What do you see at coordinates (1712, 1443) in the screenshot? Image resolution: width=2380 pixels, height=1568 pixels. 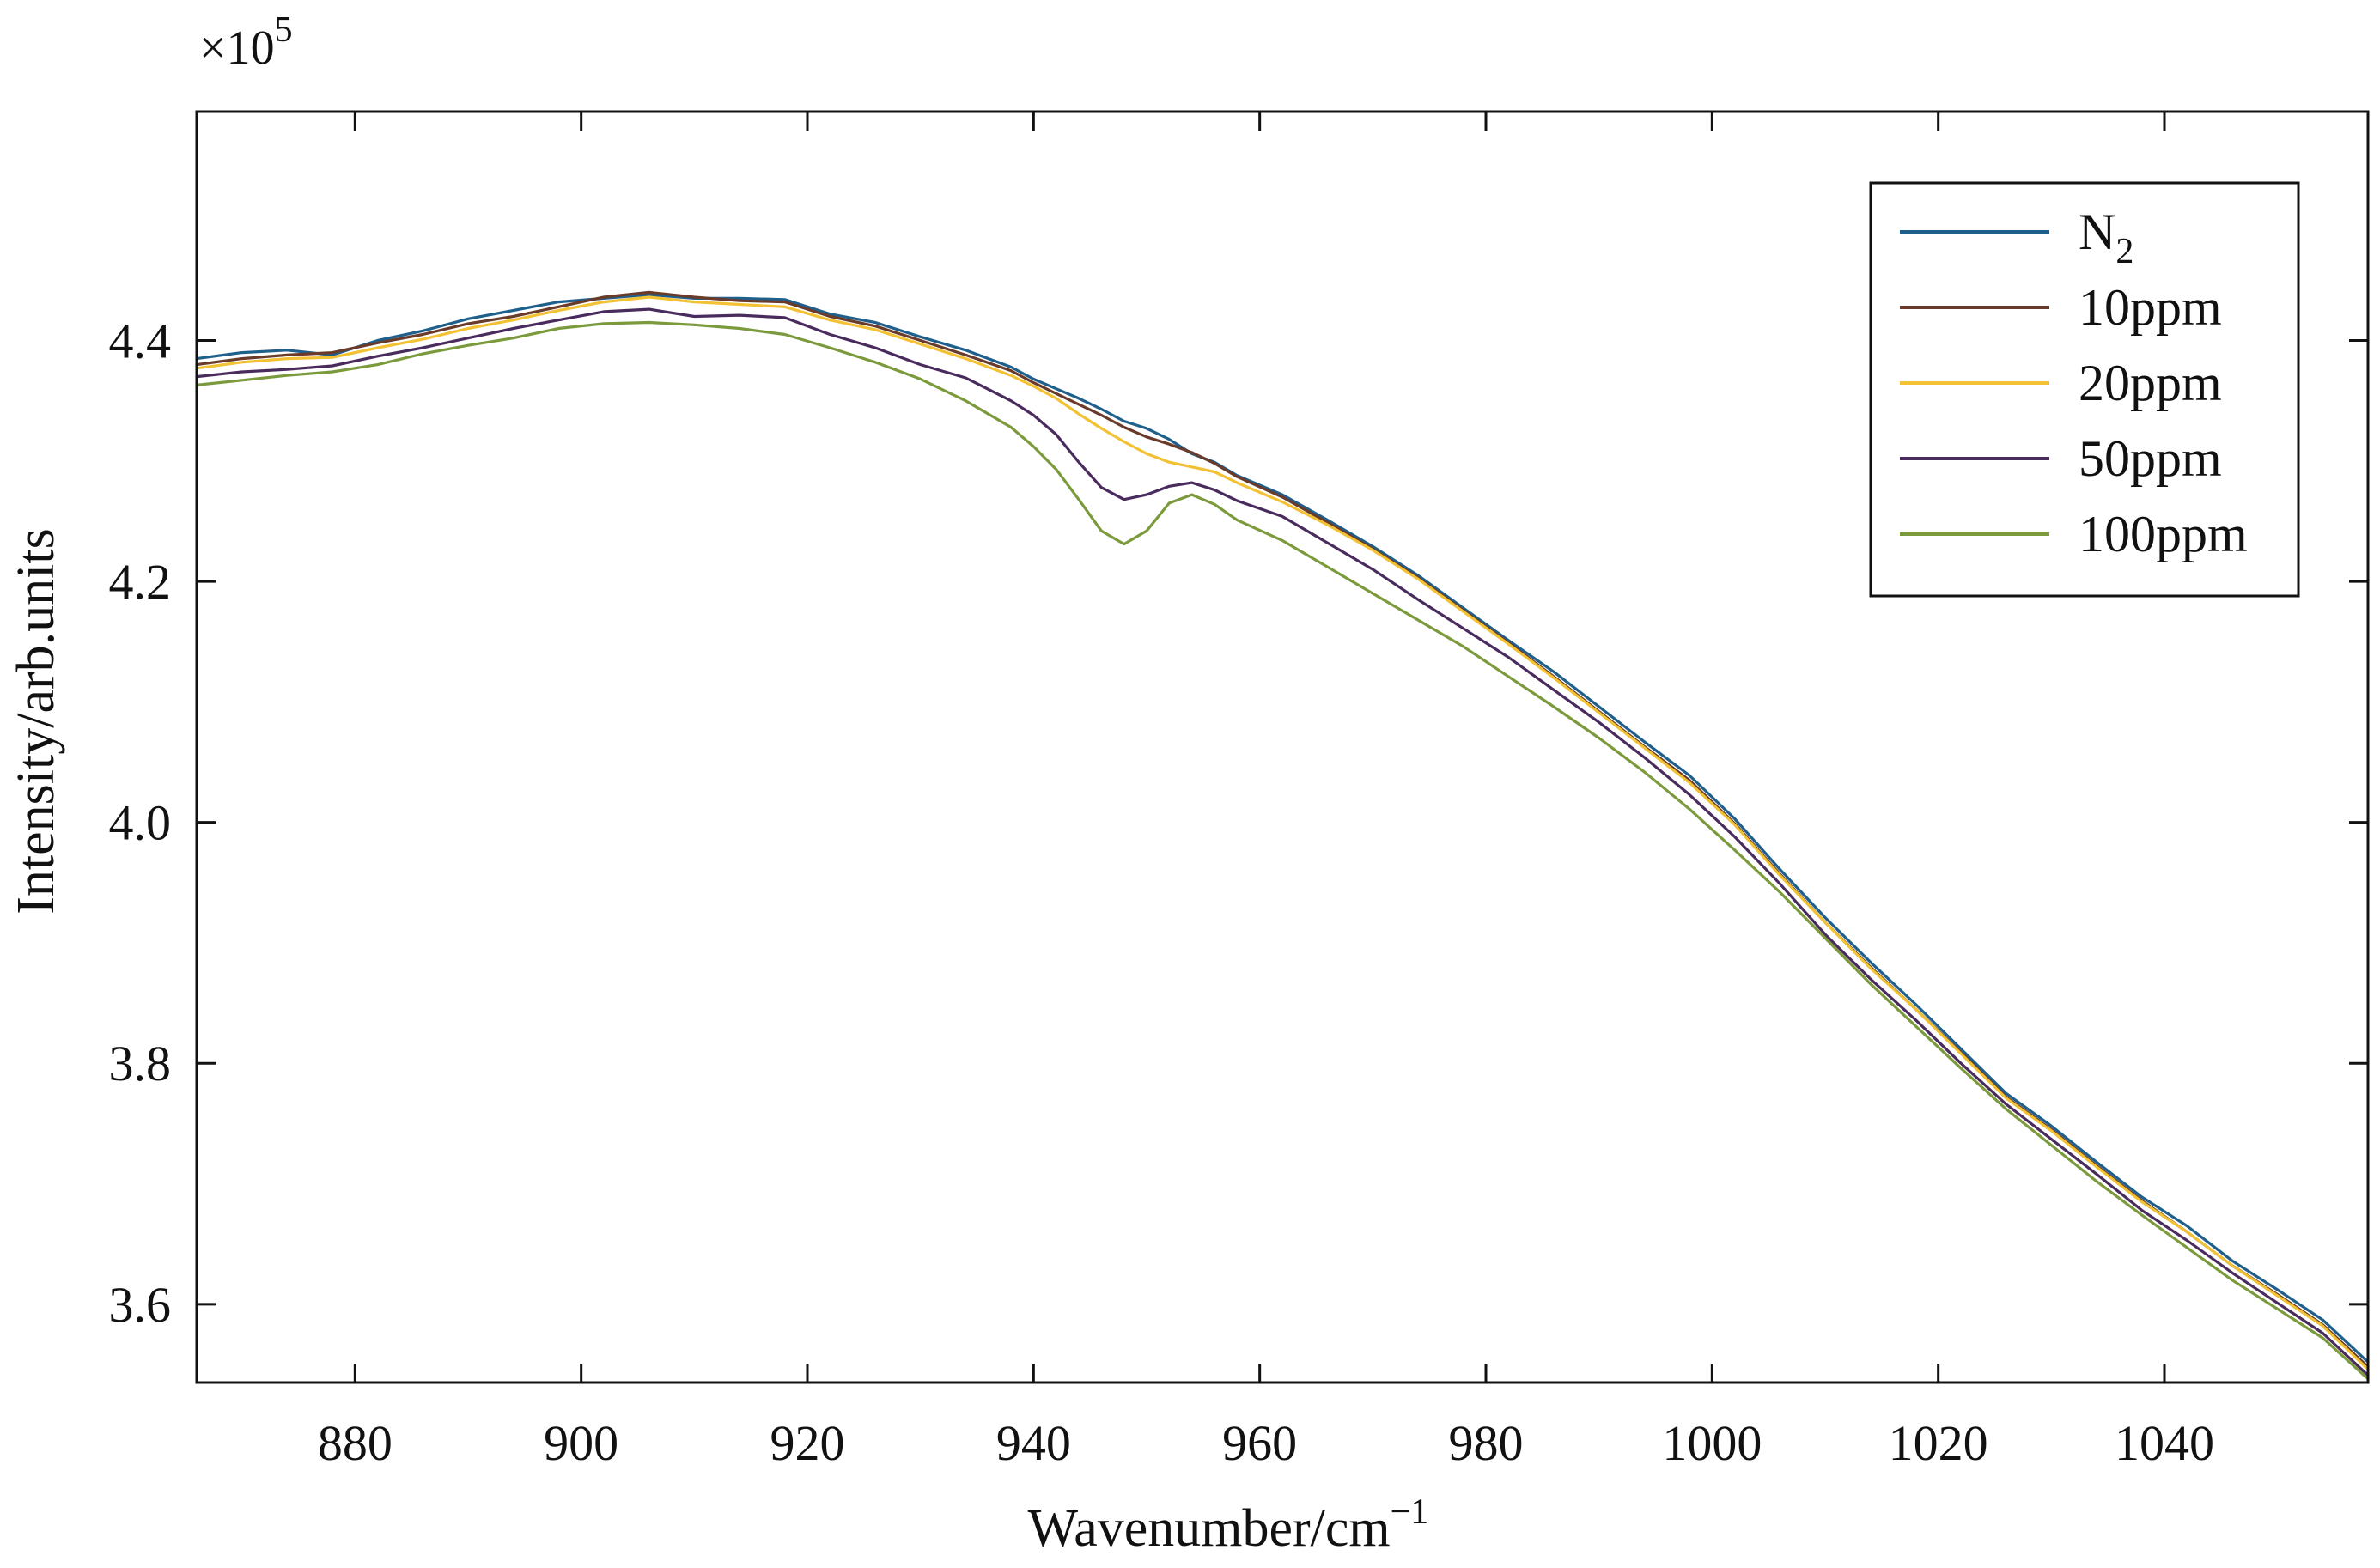 I see `x-tick-label: 1000` at bounding box center [1712, 1443].